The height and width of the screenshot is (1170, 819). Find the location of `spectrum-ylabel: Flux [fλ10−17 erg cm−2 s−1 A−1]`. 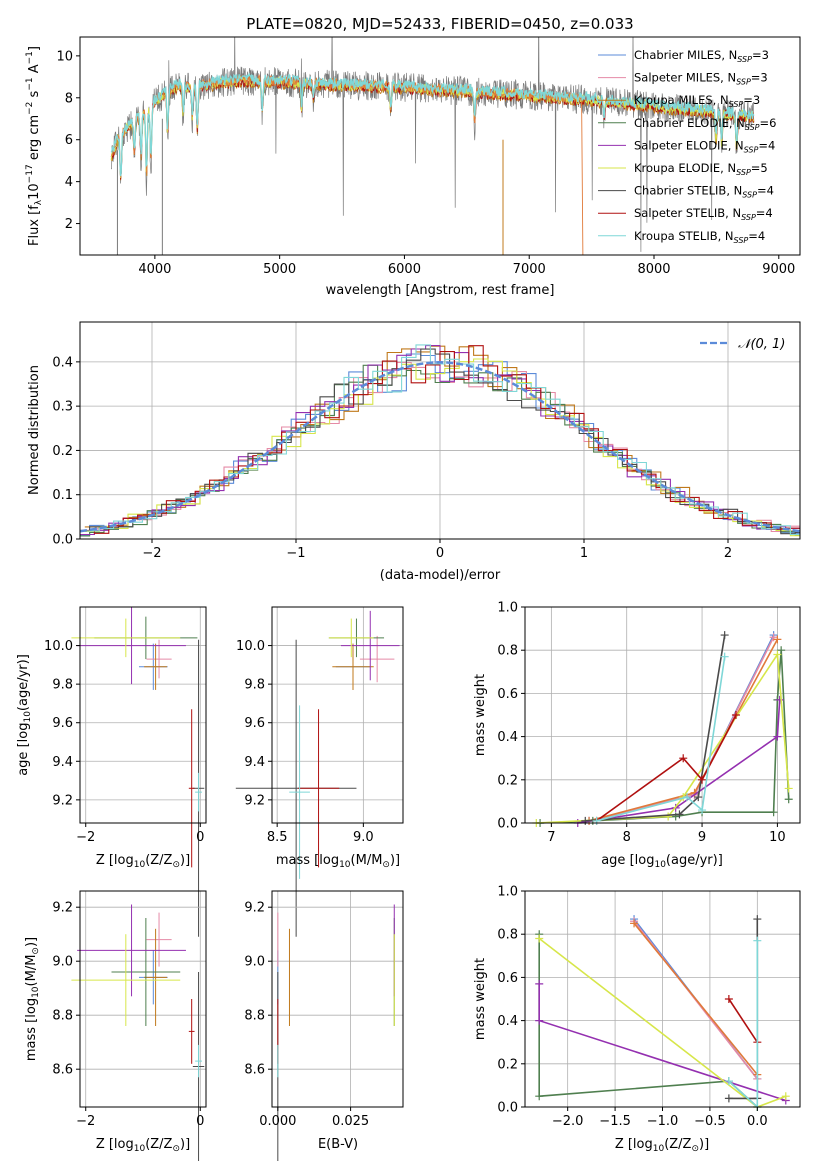

spectrum-ylabel: Flux [fλ10−17 erg cm−2 s−1 A−1] is located at coordinates (34, 146).